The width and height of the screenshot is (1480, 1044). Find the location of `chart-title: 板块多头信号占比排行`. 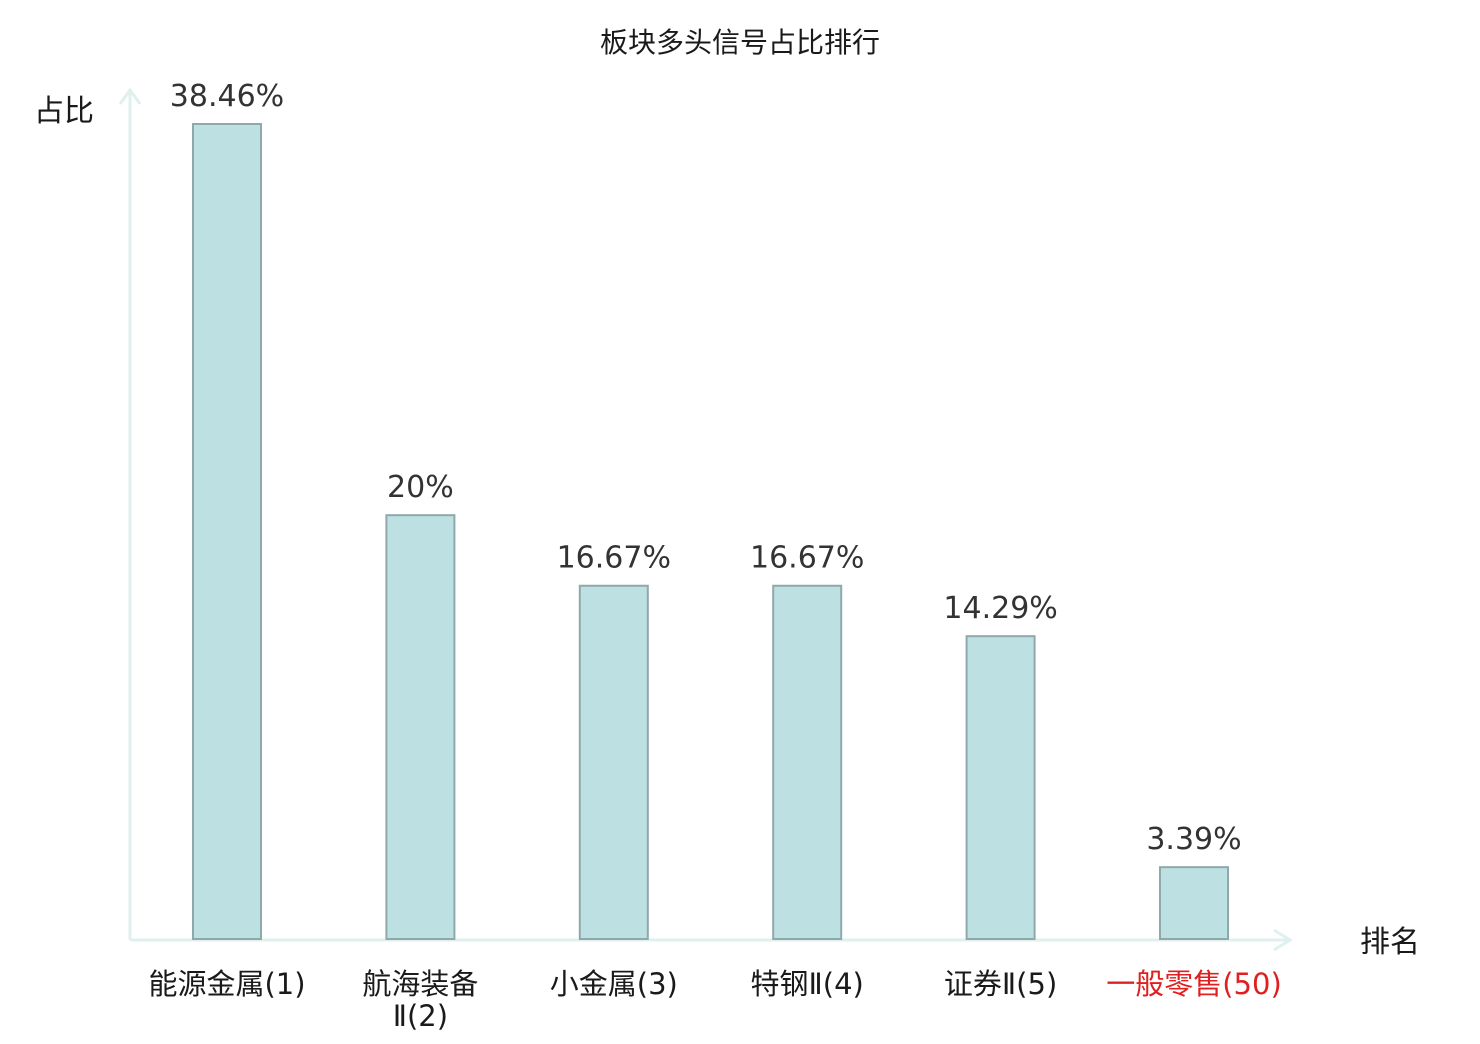

chart-title: 板块多头信号占比排行 is located at coordinates (740, 42).